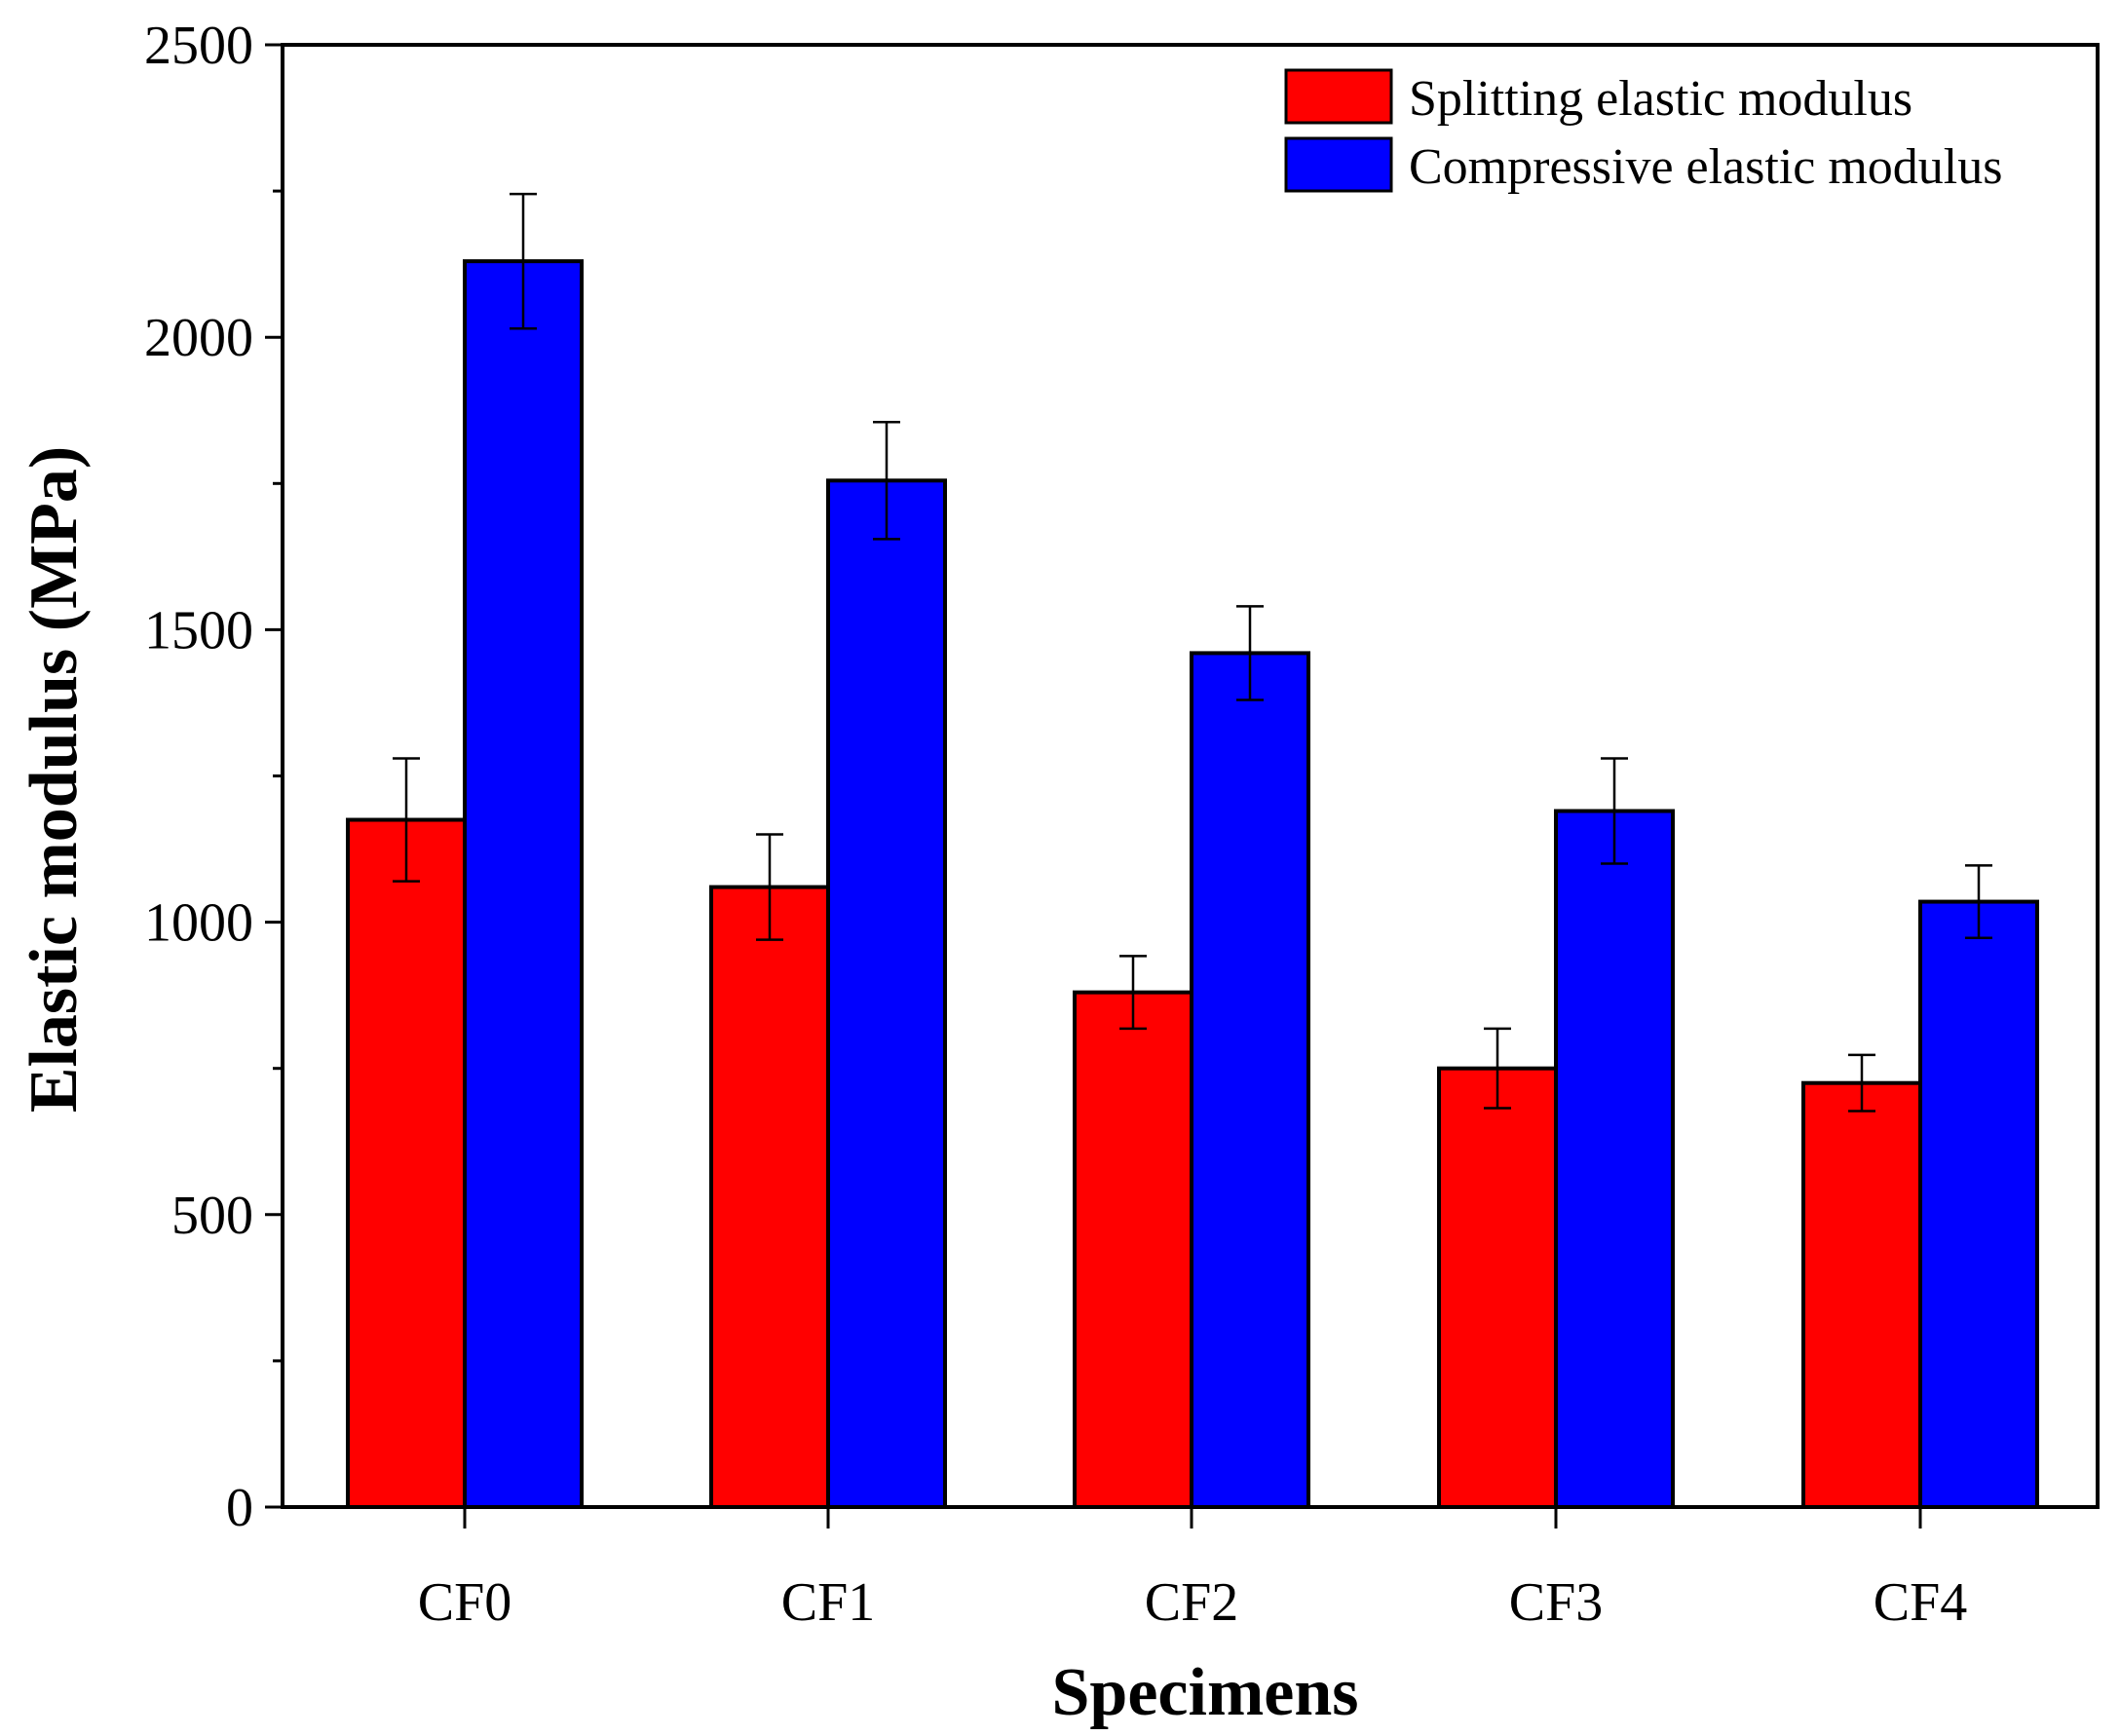  I want to click on y-tick-label: 1500, so click(198, 630).